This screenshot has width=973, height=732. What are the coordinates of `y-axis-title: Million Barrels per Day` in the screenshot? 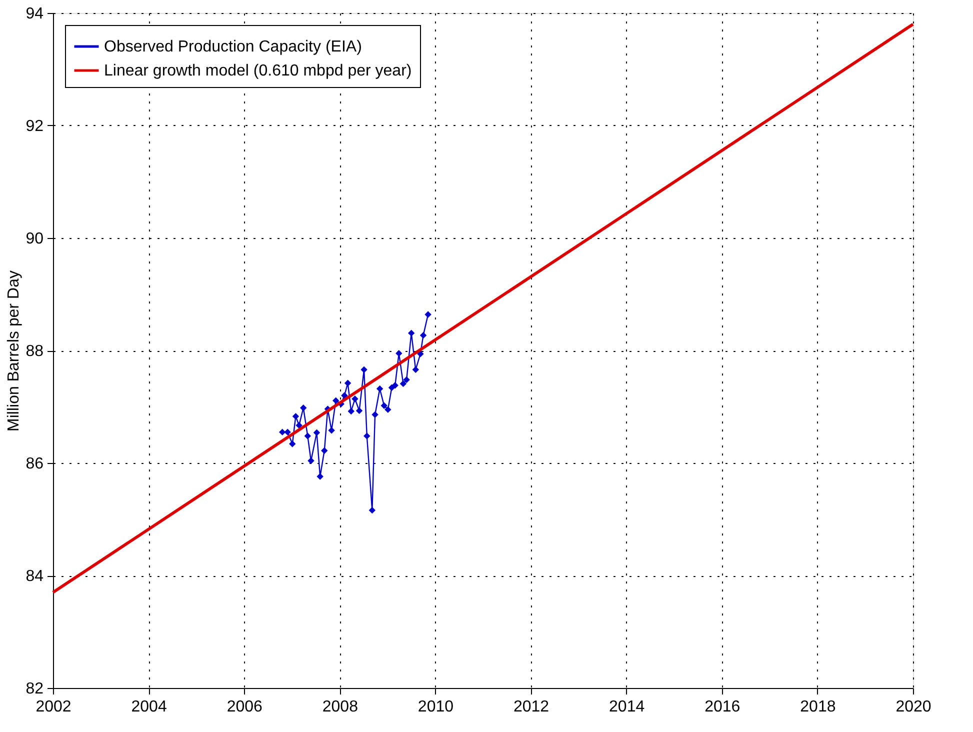 It's located at (14, 351).